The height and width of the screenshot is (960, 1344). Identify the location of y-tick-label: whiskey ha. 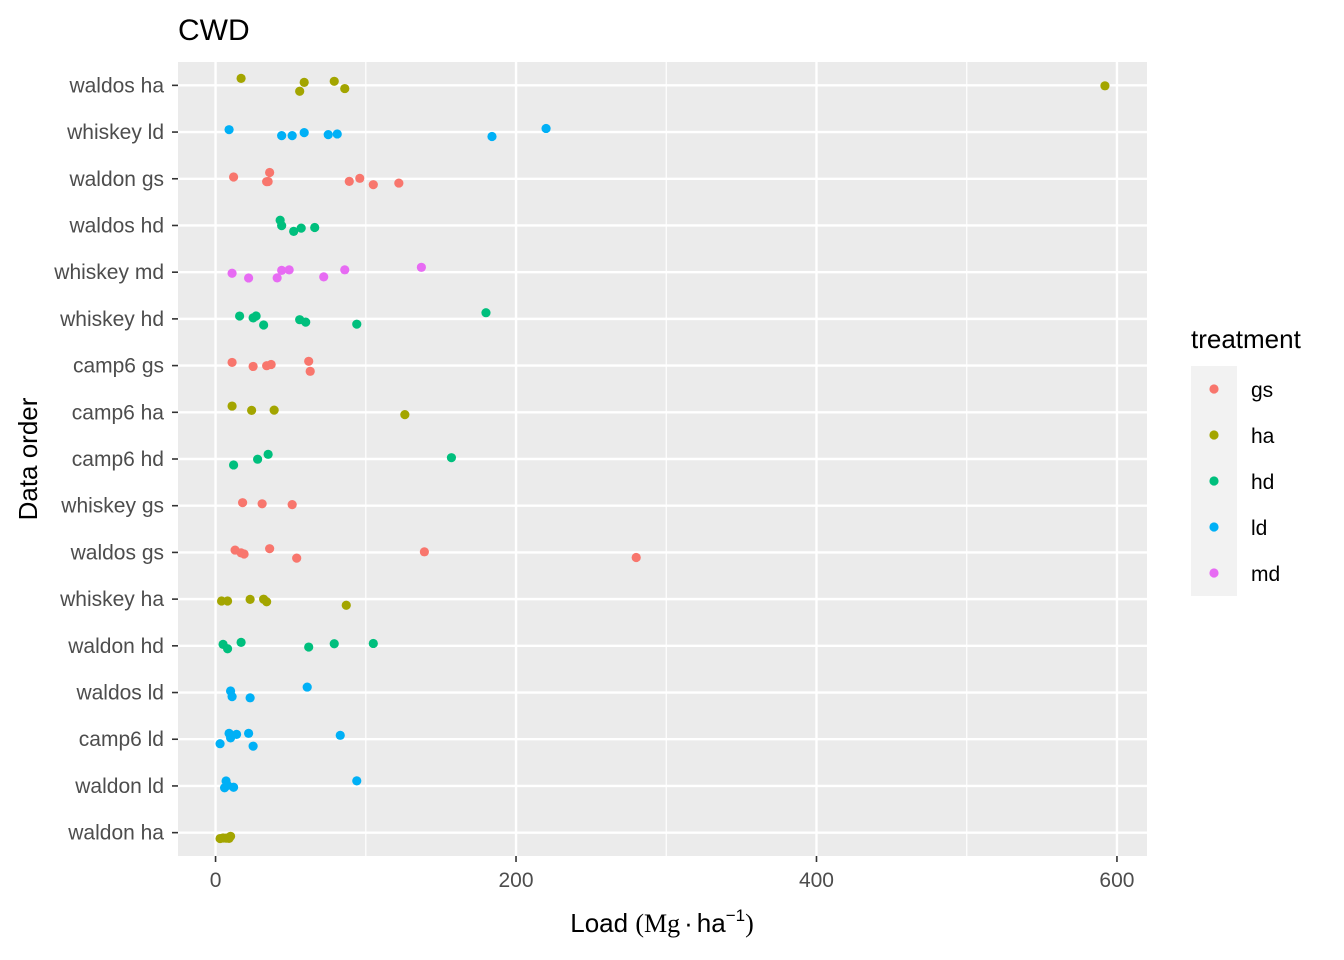
(111, 599).